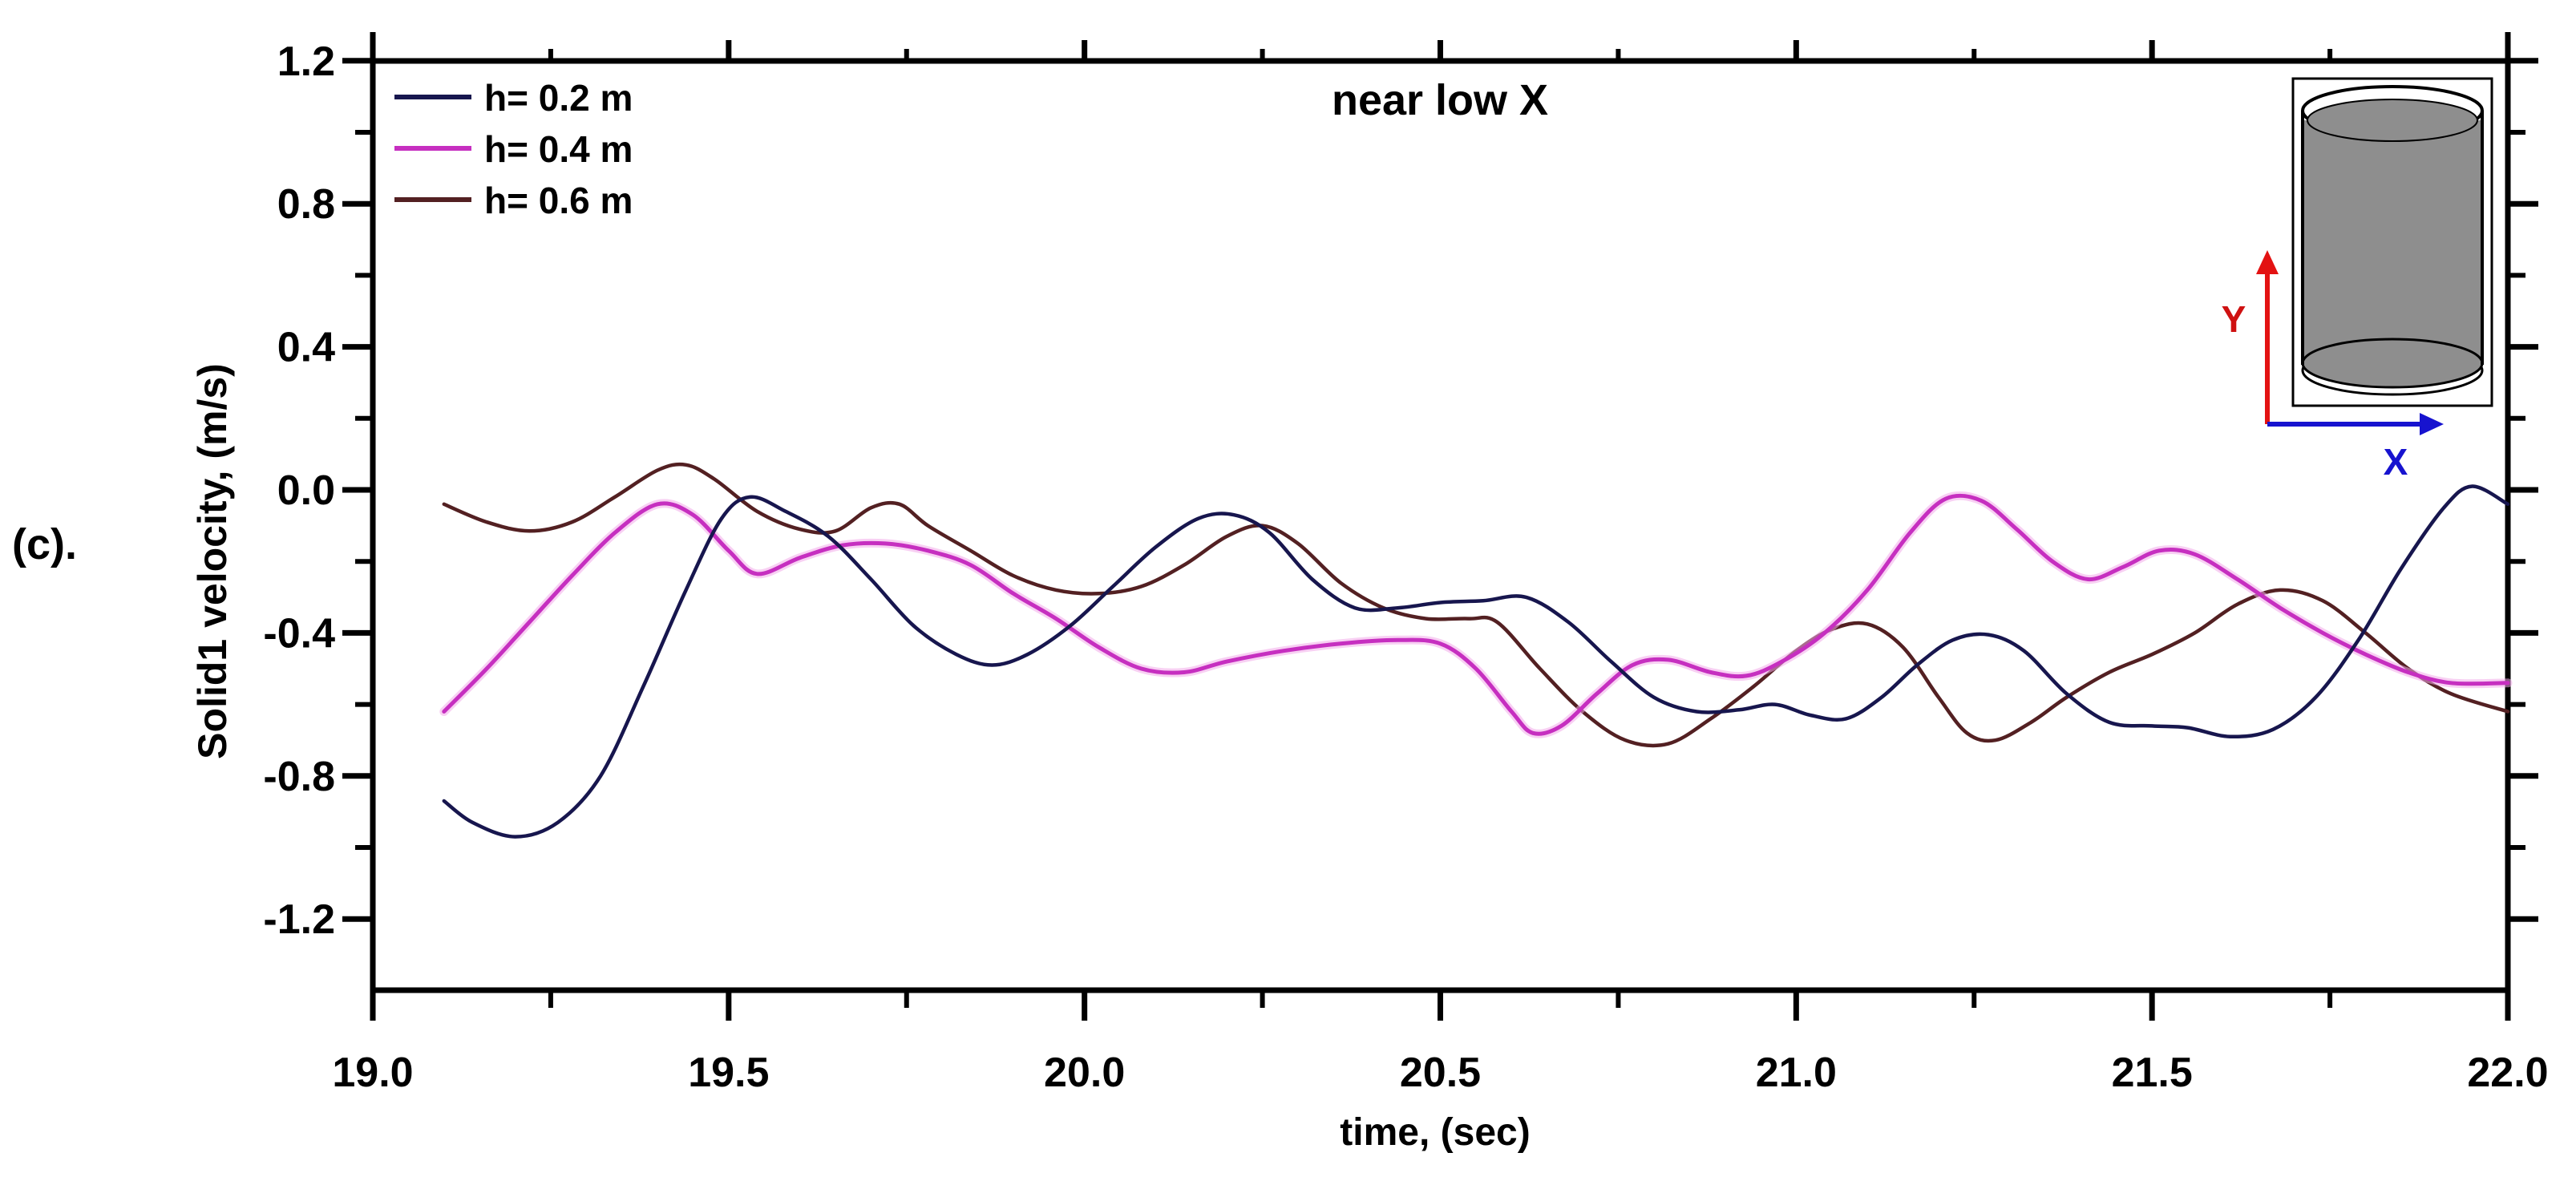 This screenshot has width=2576, height=1177. Describe the element at coordinates (728, 1073) in the screenshot. I see `x-tick-label: 19.5` at that location.